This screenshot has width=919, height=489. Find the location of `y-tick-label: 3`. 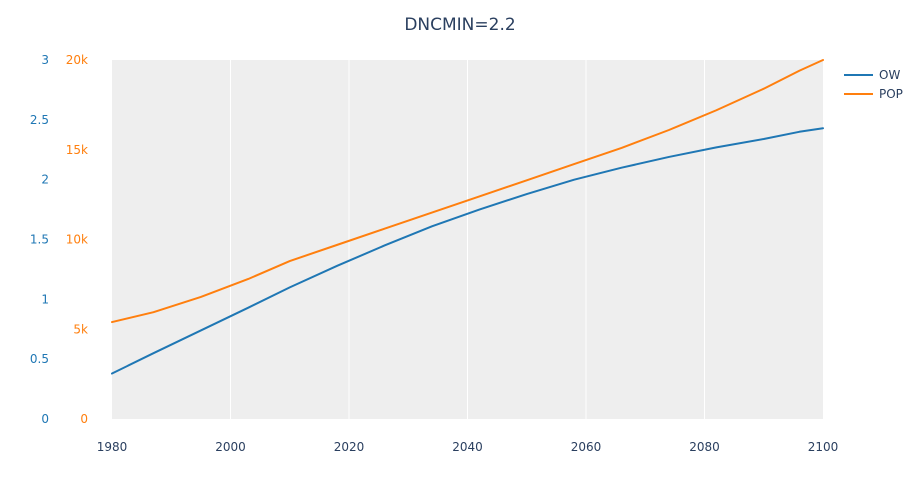

y-tick-label: 3 is located at coordinates (45, 60).